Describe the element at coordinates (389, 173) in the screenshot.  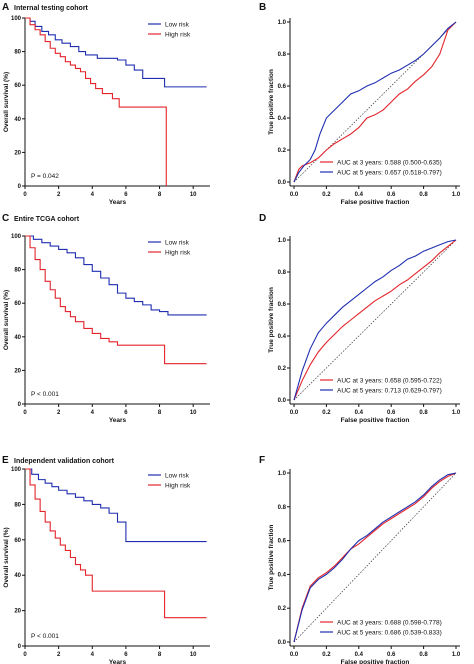
I see `legend-label: AUC at 5 years: 0.657 (0.518-0.797)` at that location.